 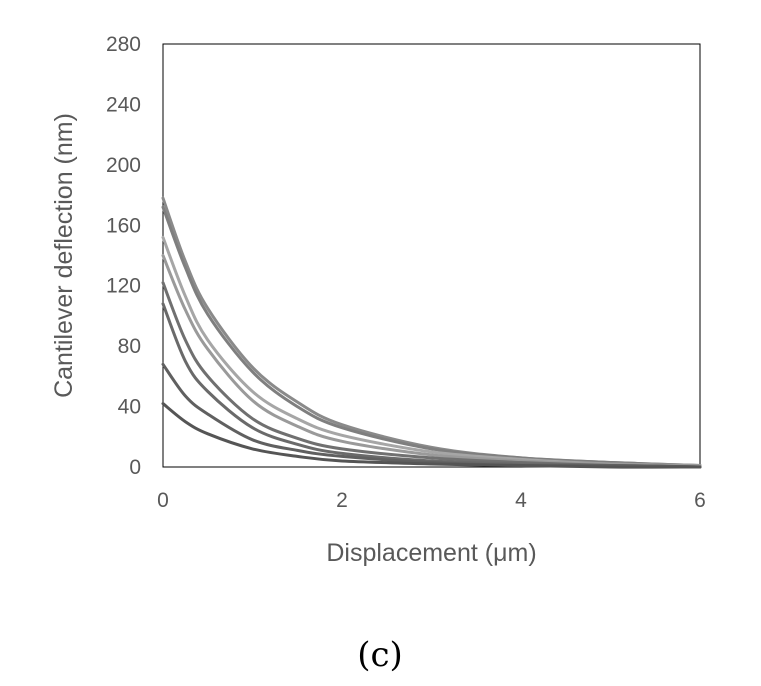 What do you see at coordinates (700, 500) in the screenshot?
I see `x-tick-label: 6` at bounding box center [700, 500].